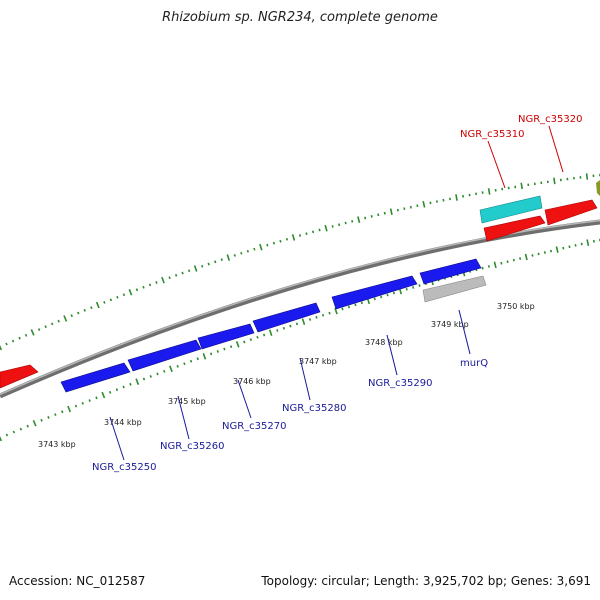  I want to click on map-title: Rhizobium sp. NGR234, complete genome, so click(300, 17).